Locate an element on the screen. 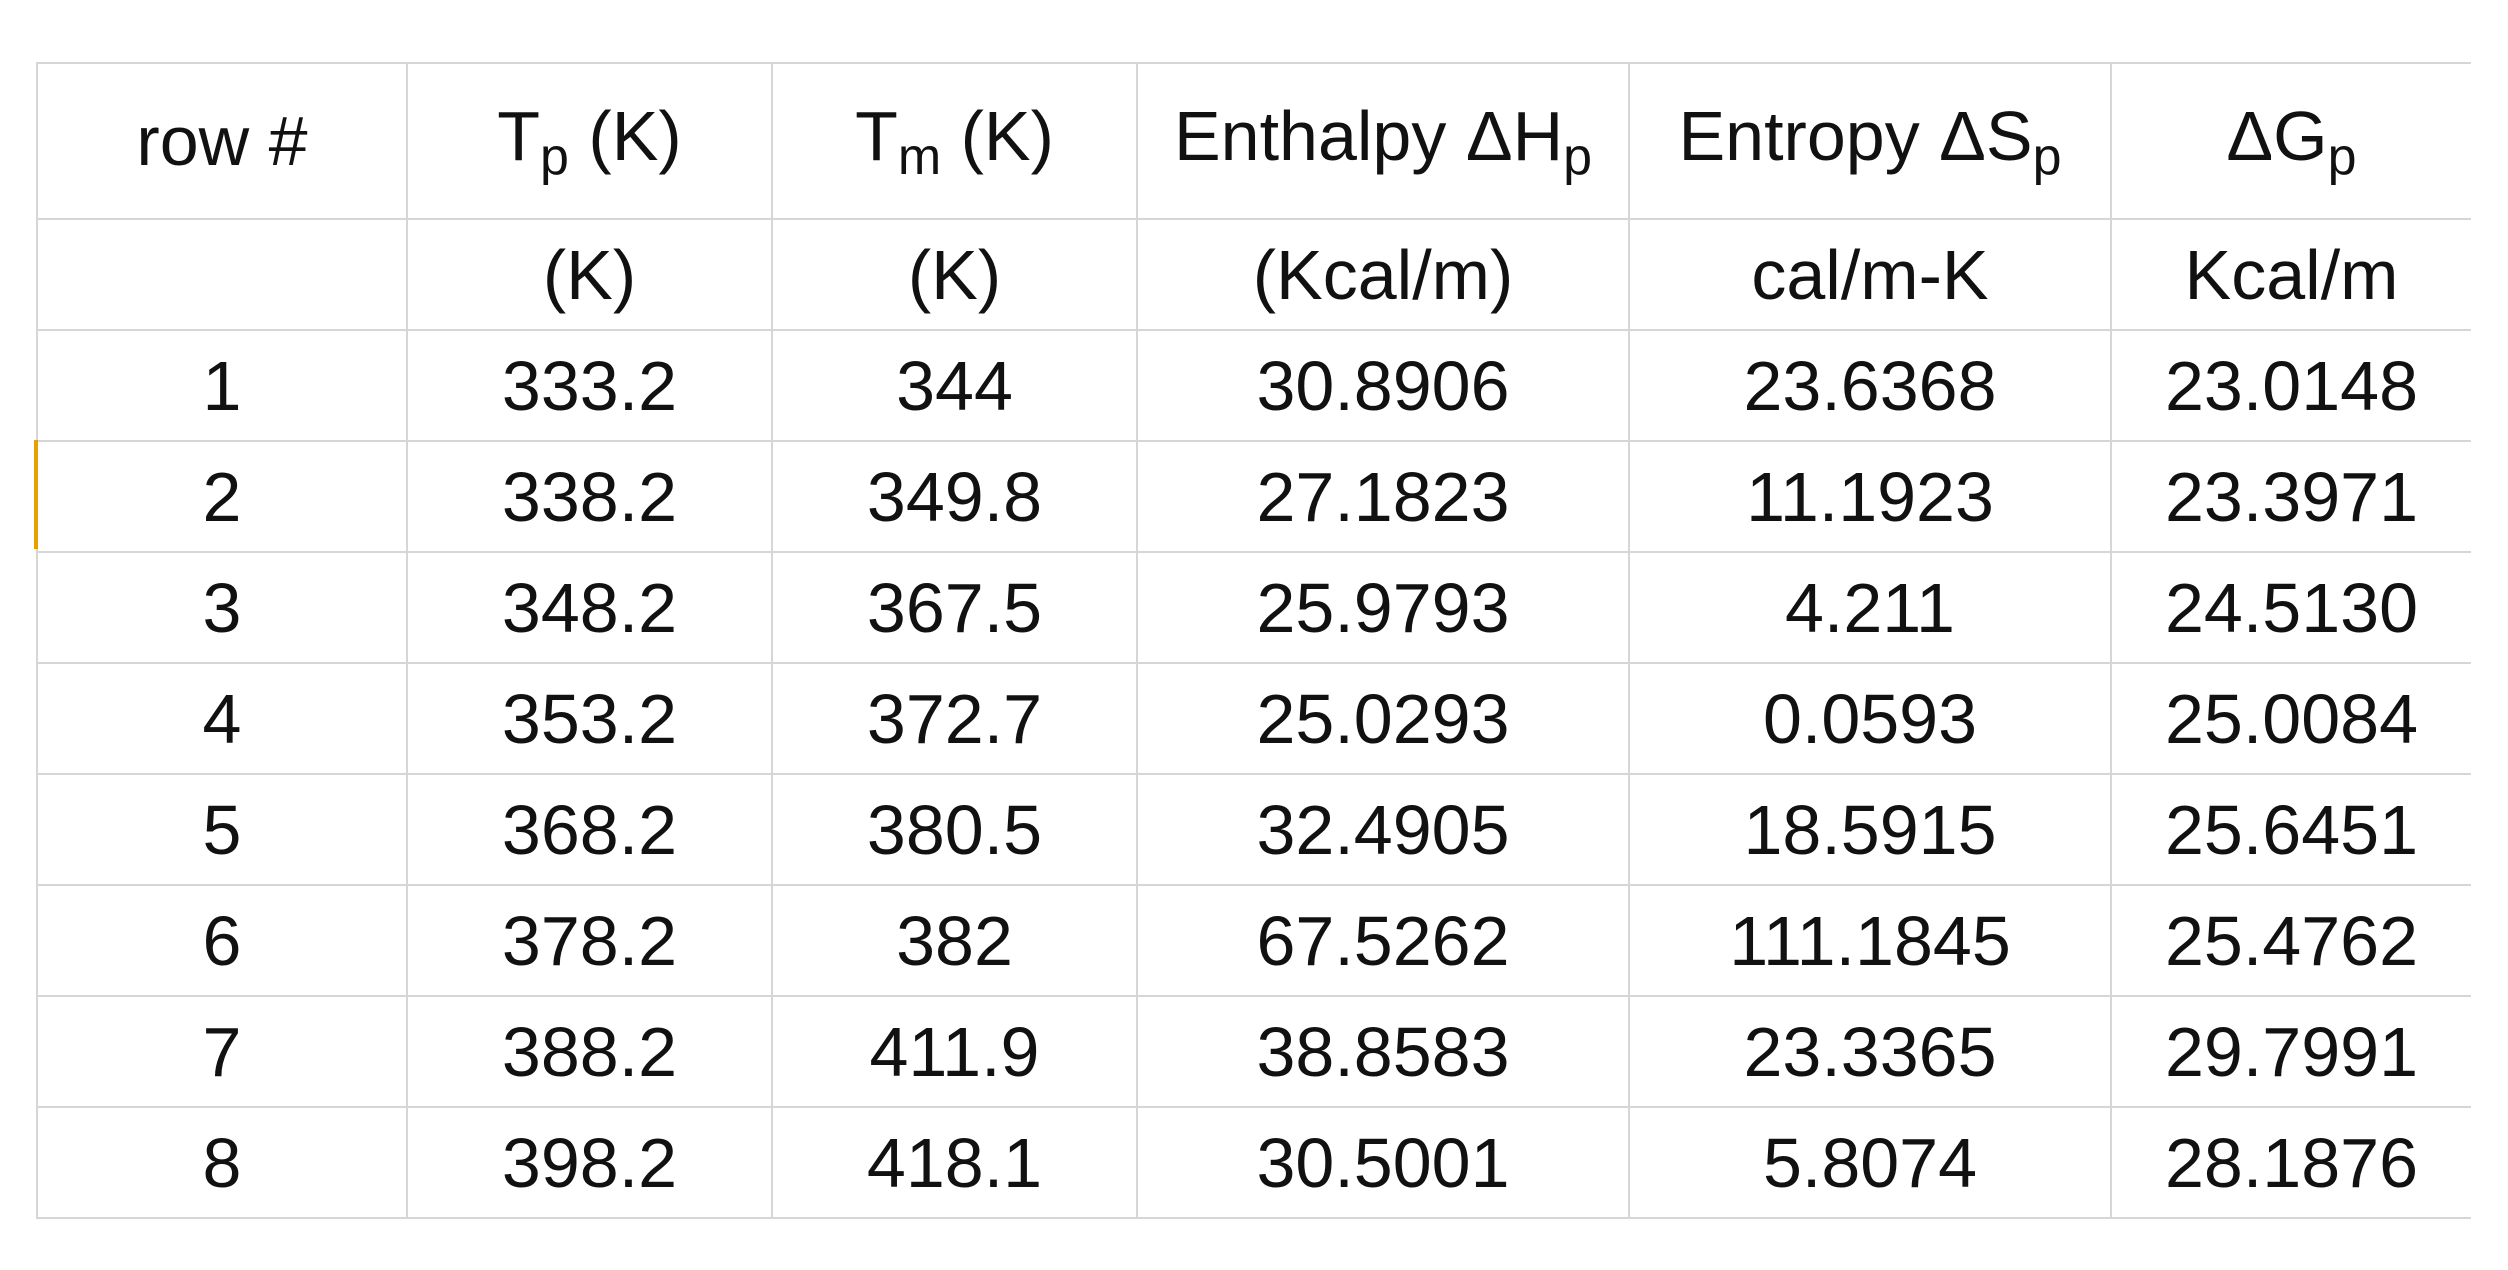  data-row: 1 333.2 344 30.8906 23.6368 23.0148 is located at coordinates (1253, 385).